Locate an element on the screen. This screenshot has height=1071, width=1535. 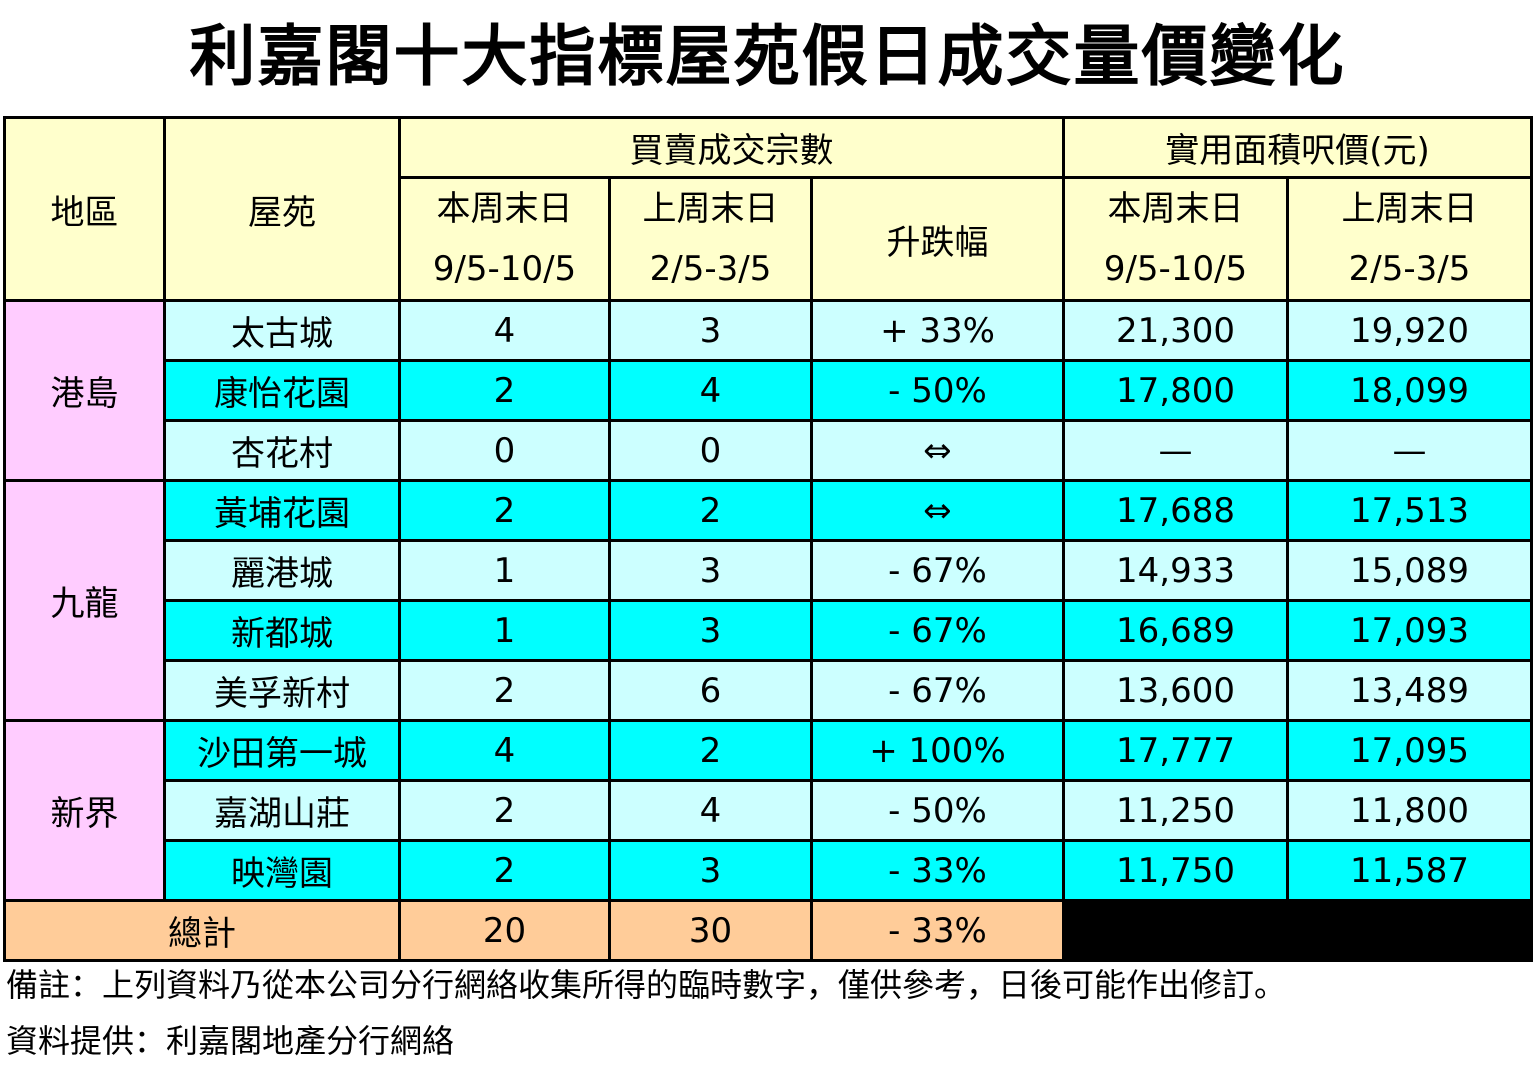
estate-cell: 美孚新村 is located at coordinates (282, 690).